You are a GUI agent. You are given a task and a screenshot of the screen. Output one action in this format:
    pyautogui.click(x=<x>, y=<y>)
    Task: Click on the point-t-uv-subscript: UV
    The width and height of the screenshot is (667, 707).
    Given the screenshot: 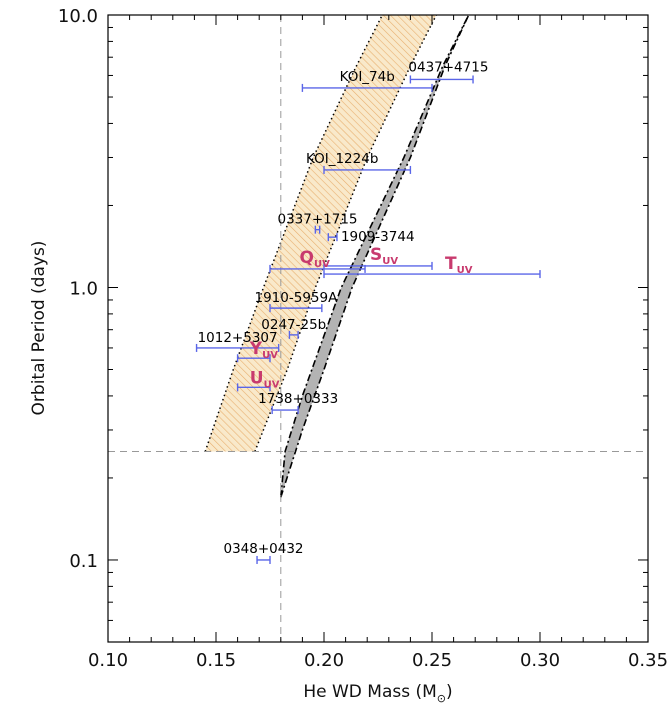 What is the action you would take?
    pyautogui.click(x=465, y=270)
    